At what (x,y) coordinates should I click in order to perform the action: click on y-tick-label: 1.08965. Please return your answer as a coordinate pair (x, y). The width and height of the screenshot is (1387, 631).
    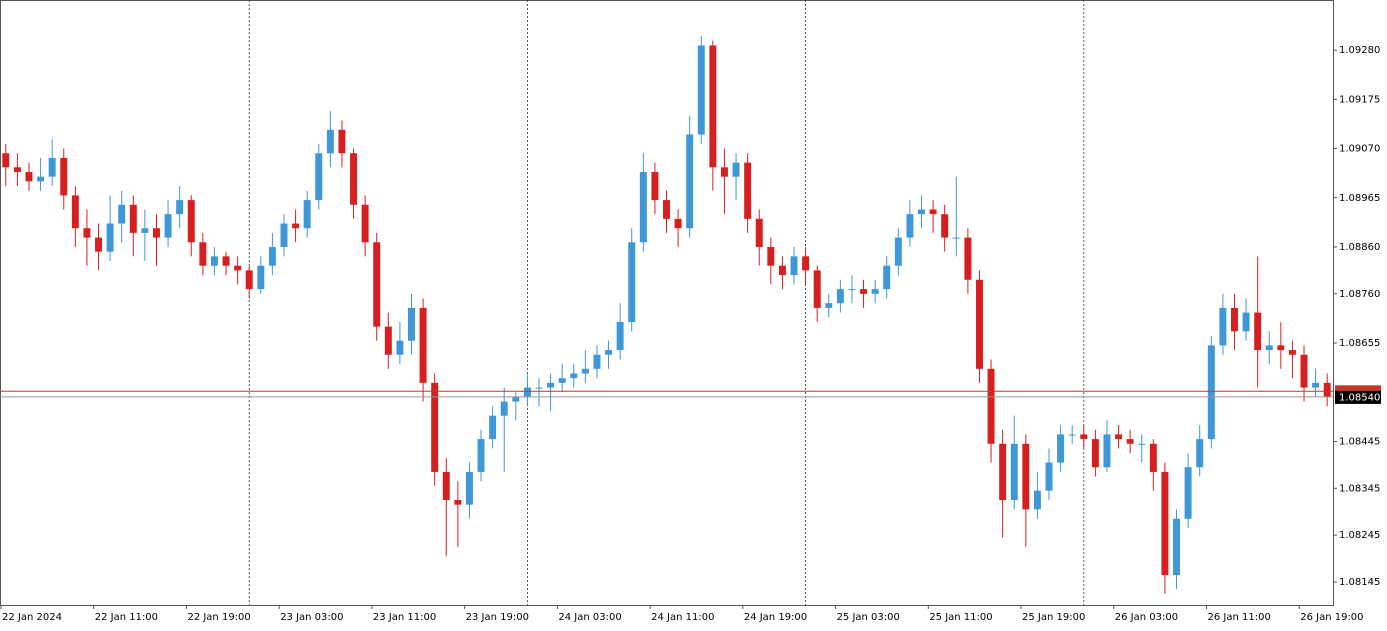
    Looking at the image, I should click on (1359, 198).